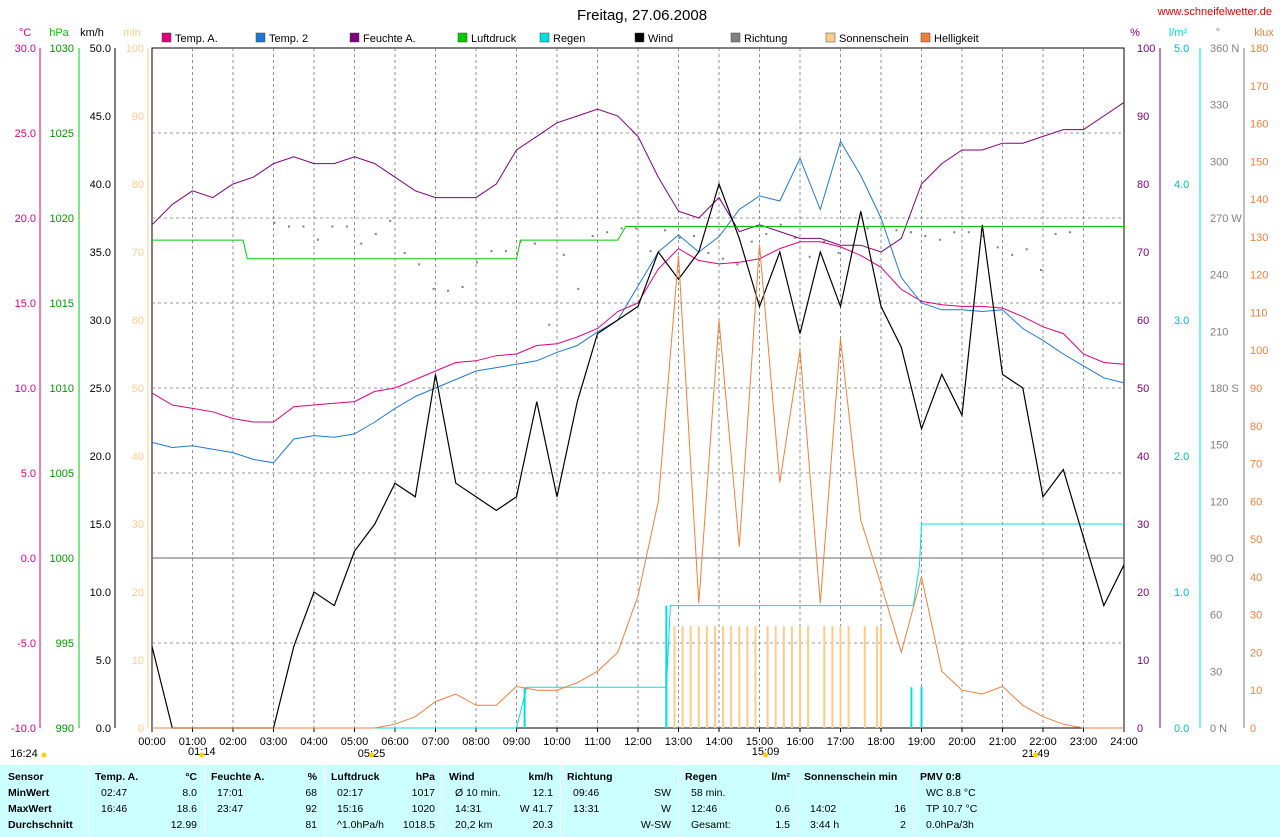 This screenshot has height=837, width=1280. What do you see at coordinates (311, 793) in the screenshot?
I see `table-cell: 68` at bounding box center [311, 793].